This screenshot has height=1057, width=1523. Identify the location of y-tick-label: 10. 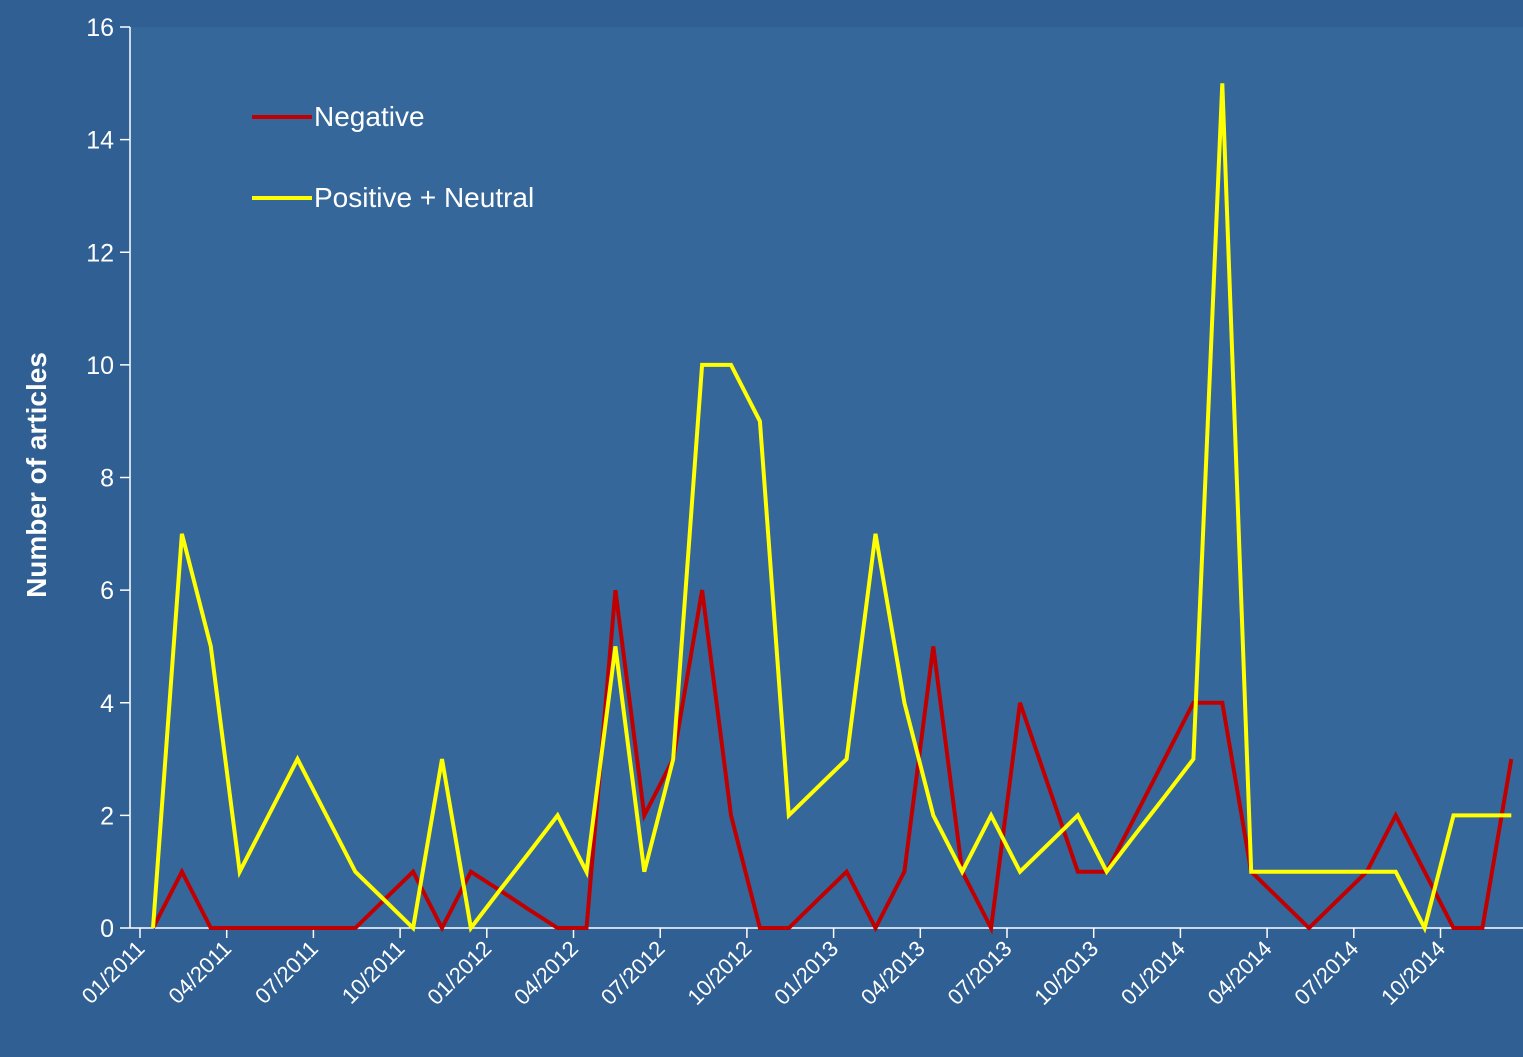
(100, 366).